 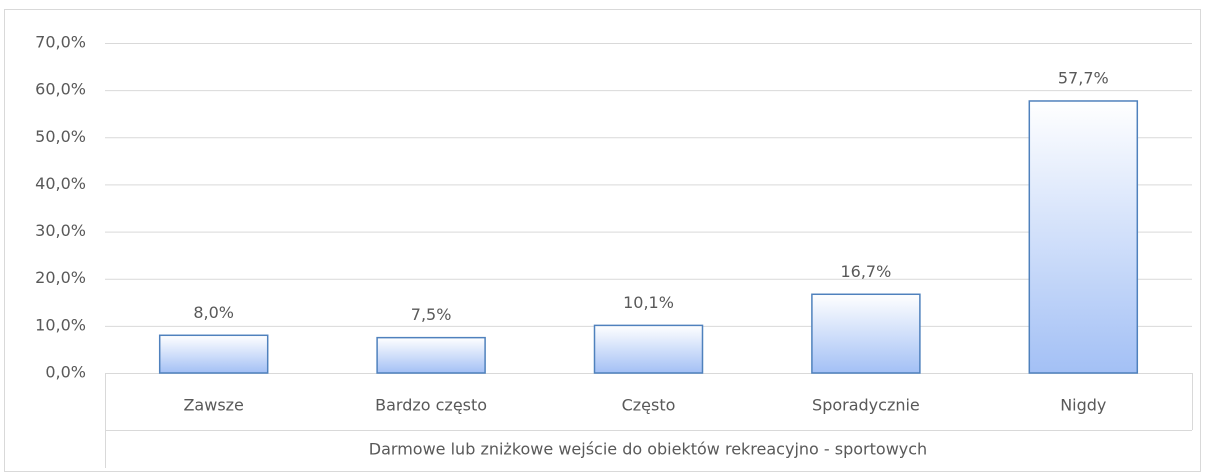 I want to click on x-tick-label: Zawsze, so click(x=213, y=405).